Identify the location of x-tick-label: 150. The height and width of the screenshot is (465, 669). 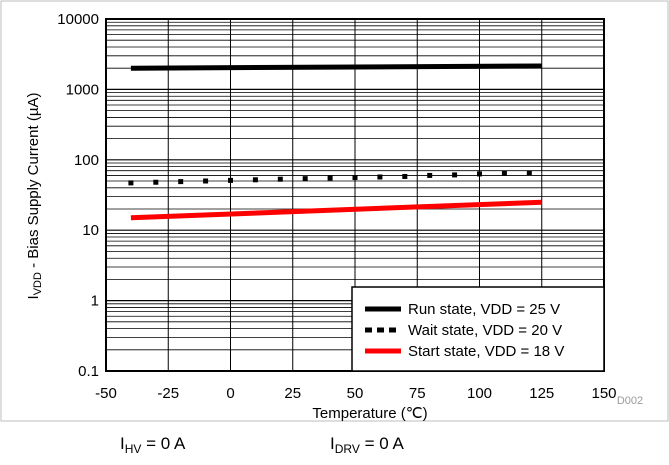
(603, 393).